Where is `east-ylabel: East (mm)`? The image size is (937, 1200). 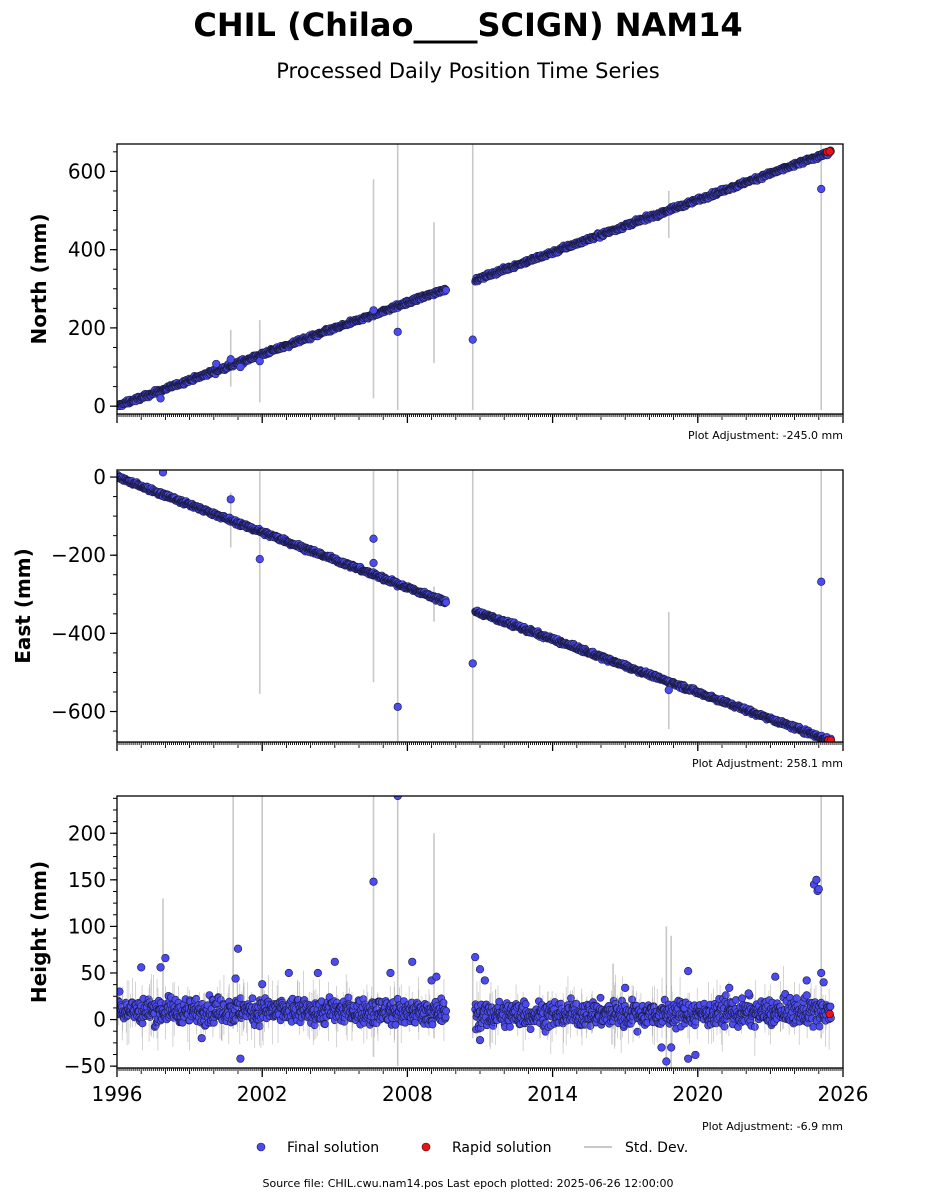
east-ylabel: East (mm) is located at coordinates (23, 606).